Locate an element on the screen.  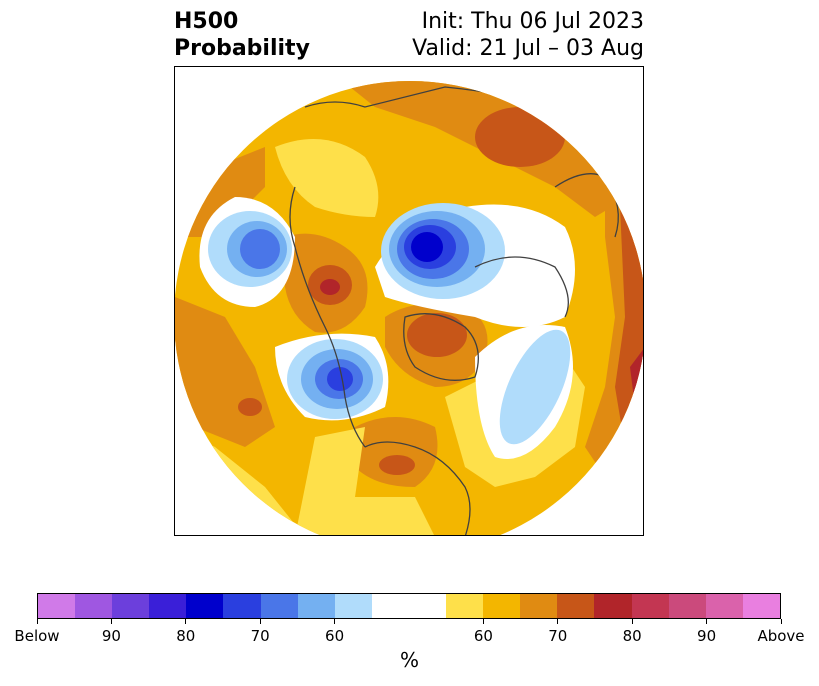
colorbar-ticks: Below 90 80 70 60 60 70 80 90 Above is located at coordinates (409, 634).